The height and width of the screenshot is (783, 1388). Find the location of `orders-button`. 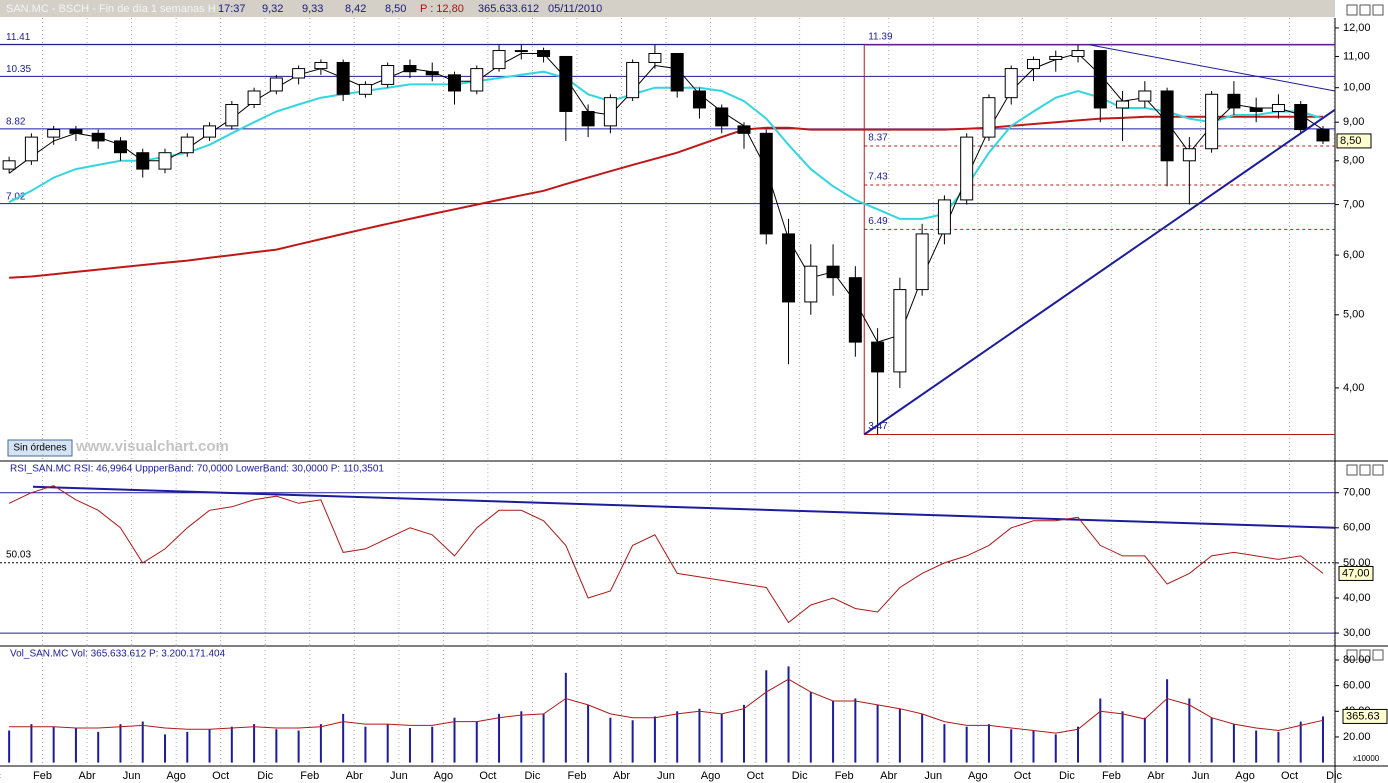

orders-button is located at coordinates (40, 448).